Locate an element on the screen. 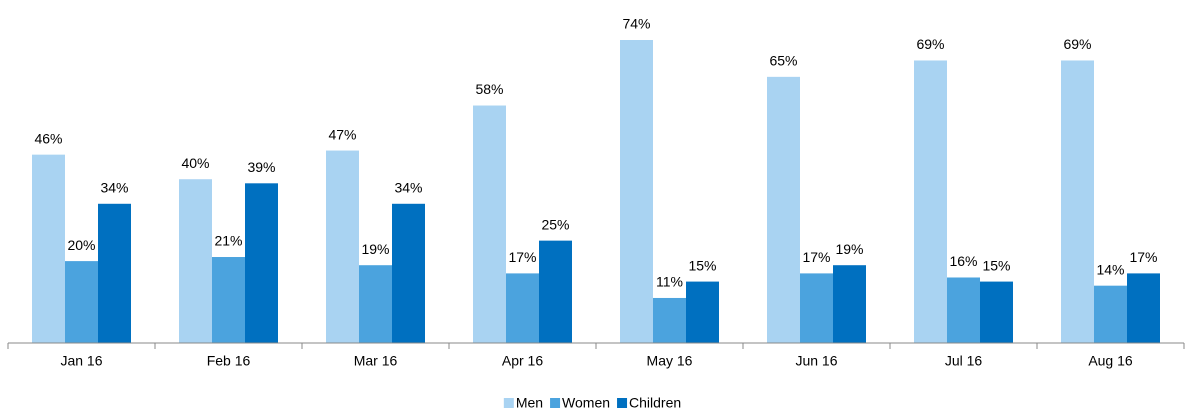  x-tick-label: May 16 is located at coordinates (670, 361).